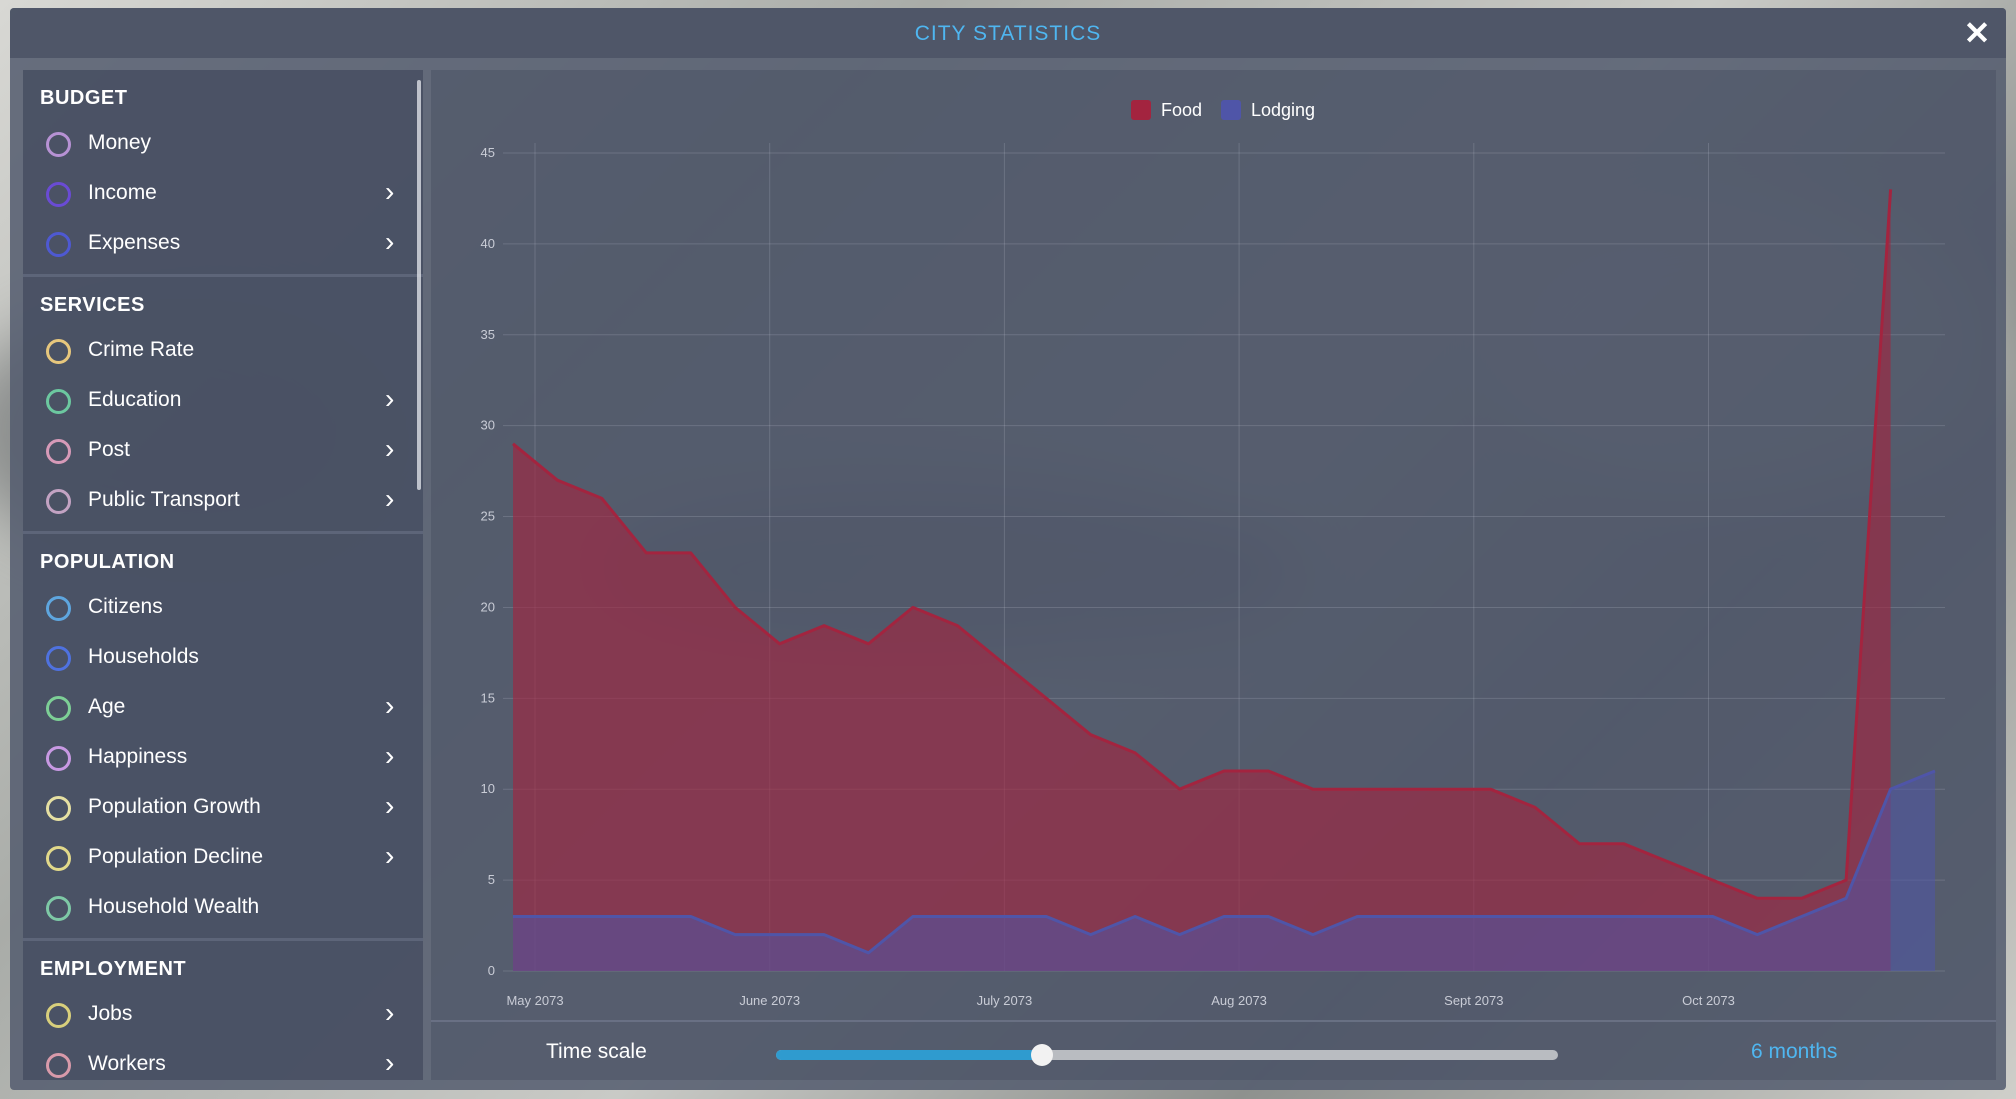  What do you see at coordinates (769, 1000) in the screenshot?
I see `x-tick-label: June 2073` at bounding box center [769, 1000].